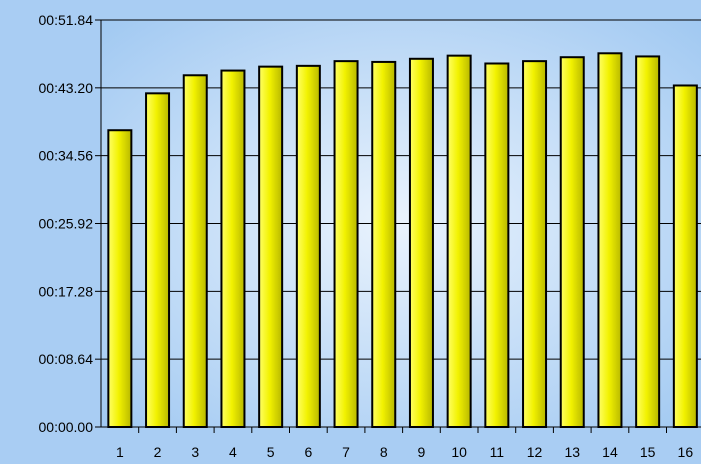  I want to click on x-tick-label: 16, so click(686, 452).